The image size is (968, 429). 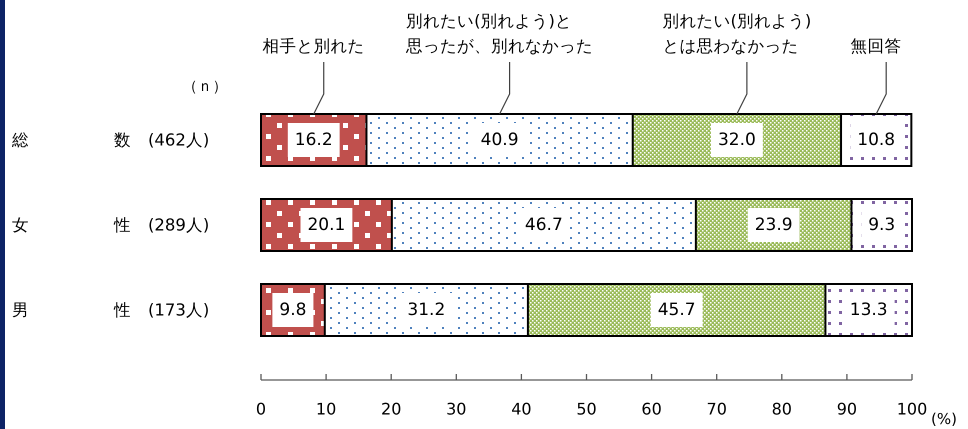 I want to click on text: 別れたい(別れよう)とは思わなかった, so click(x=737, y=34).